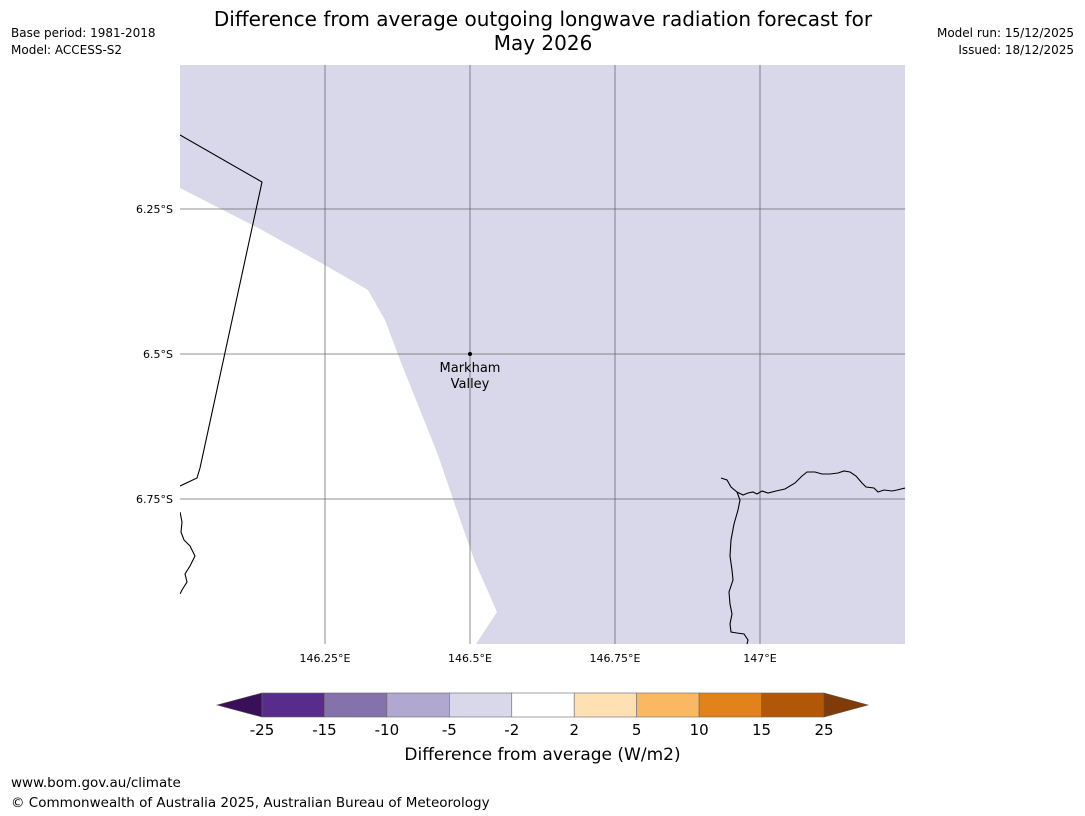 This screenshot has width=1085, height=816. I want to click on title-line-2: May 2026, so click(543, 43).